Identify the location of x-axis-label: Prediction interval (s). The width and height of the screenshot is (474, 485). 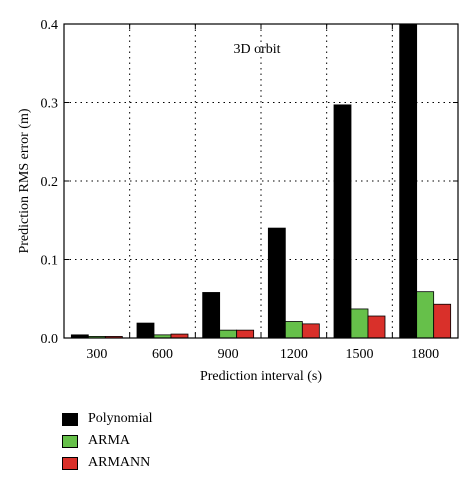
(261, 376).